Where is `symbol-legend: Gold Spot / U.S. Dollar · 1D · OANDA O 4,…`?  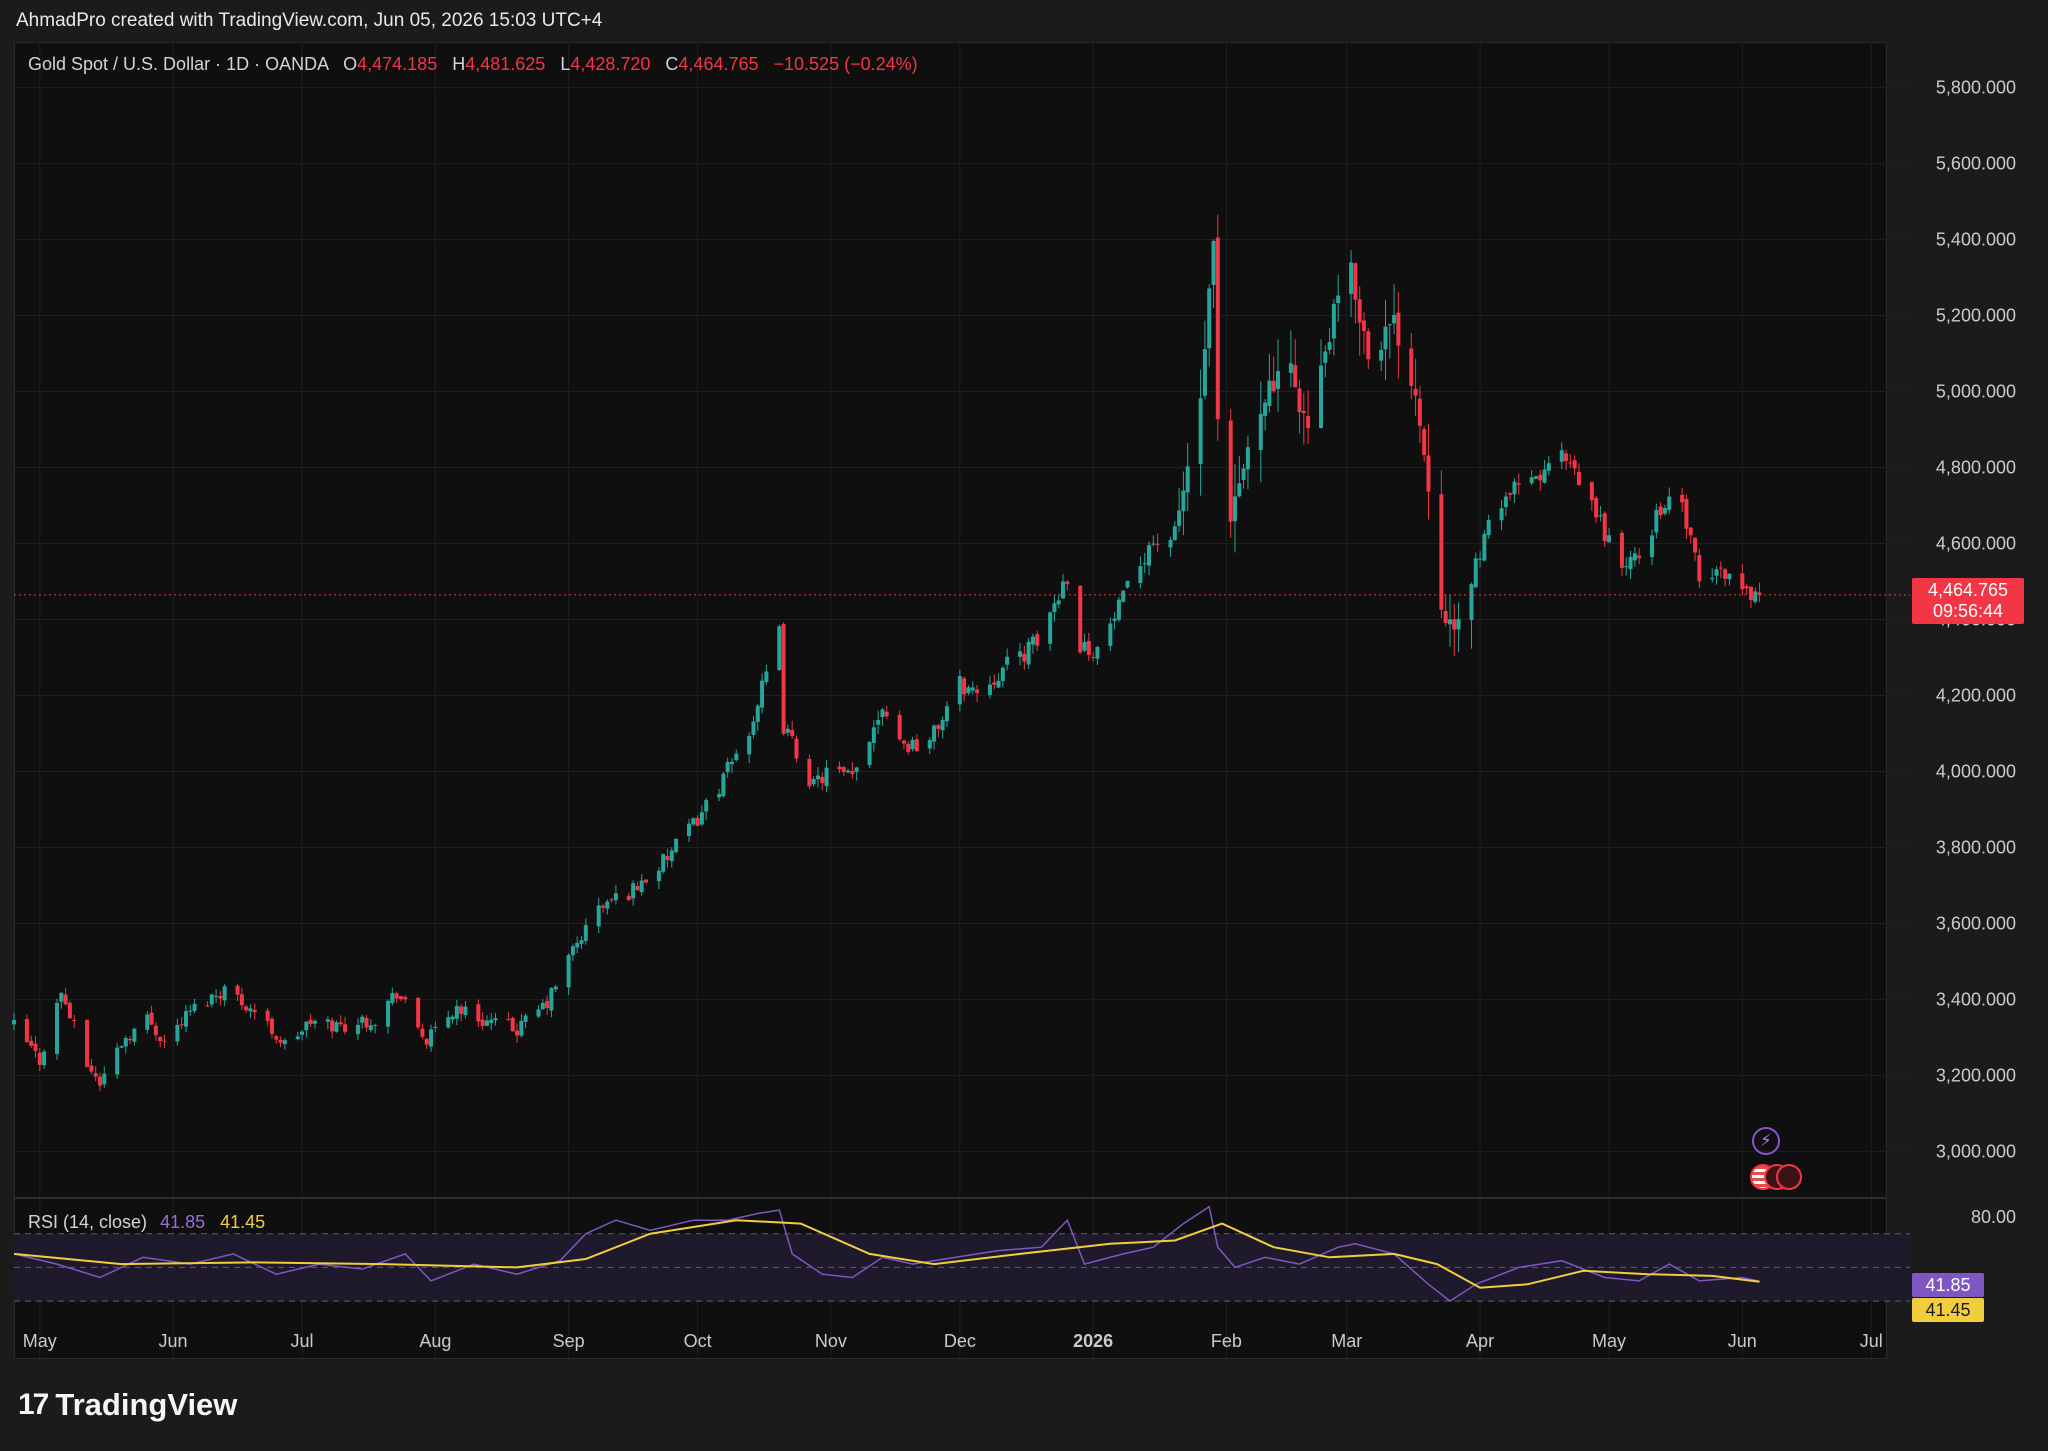
symbol-legend: Gold Spot / U.S. Dollar · 1D · OANDA O 4,… is located at coordinates (473, 64).